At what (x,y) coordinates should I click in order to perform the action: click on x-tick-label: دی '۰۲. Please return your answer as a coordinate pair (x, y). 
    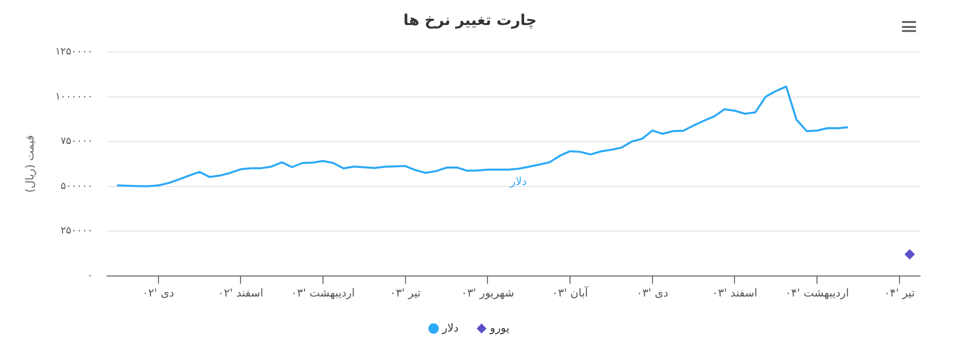
    Looking at the image, I should click on (158, 293).